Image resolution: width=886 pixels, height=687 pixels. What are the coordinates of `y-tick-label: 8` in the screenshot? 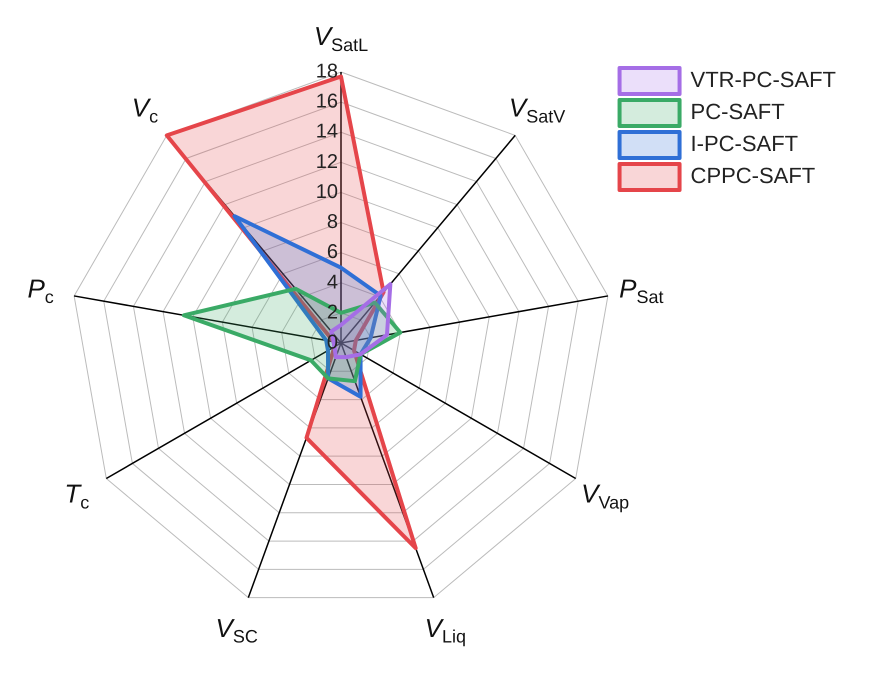 It's located at (332, 222).